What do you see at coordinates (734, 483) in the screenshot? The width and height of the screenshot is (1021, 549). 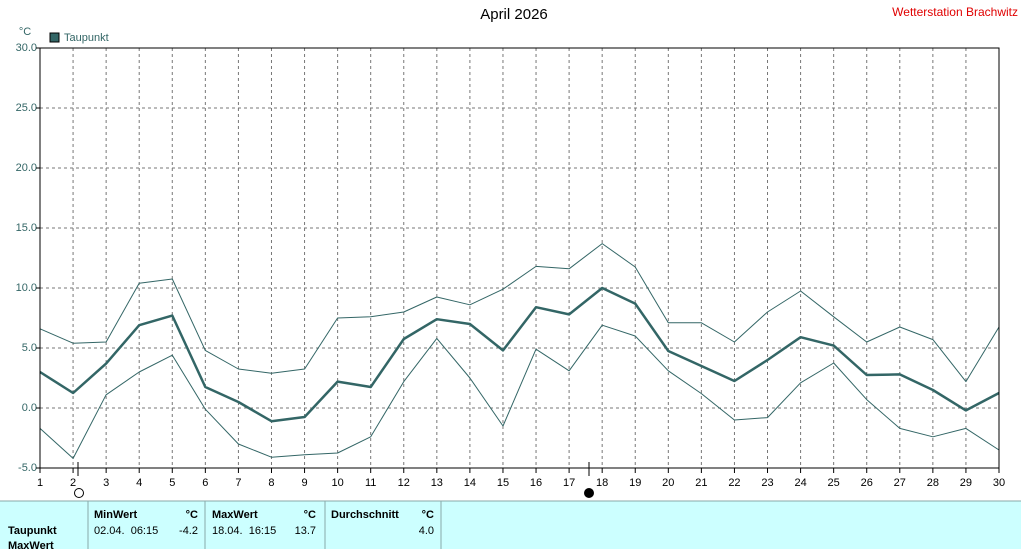 I see `x-tick-label: 22` at bounding box center [734, 483].